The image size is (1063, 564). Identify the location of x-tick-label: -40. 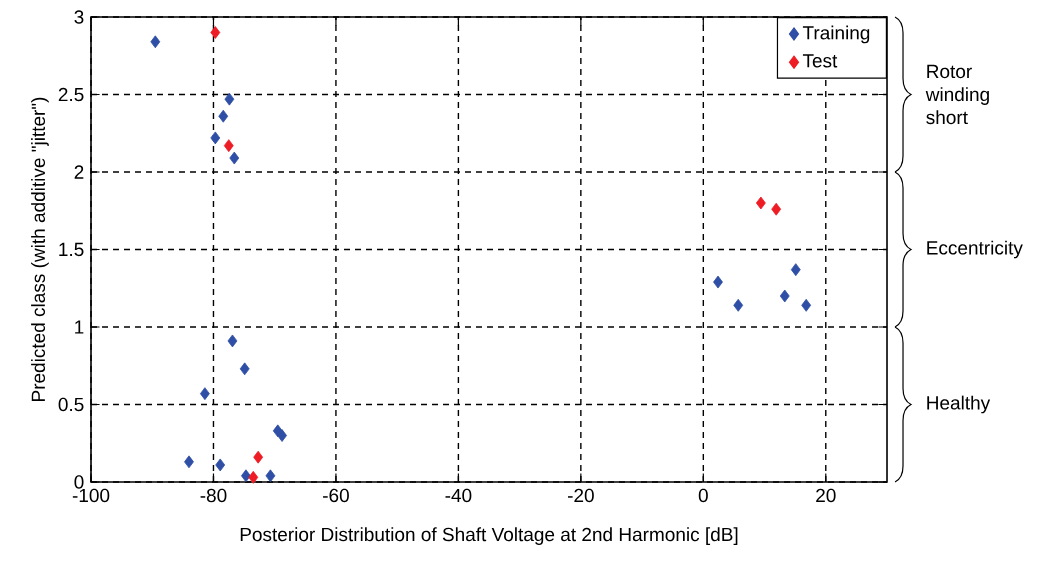
(458, 495).